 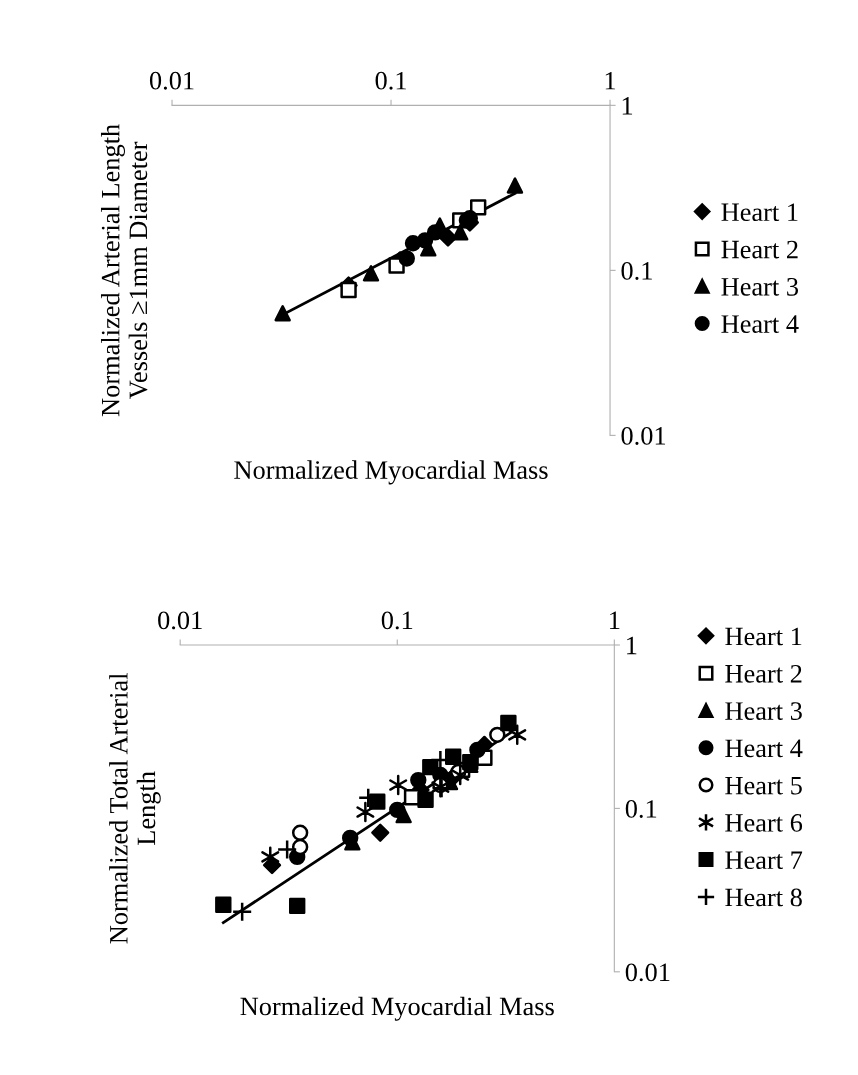 I want to click on y-axis-title: Normalized Total Arterial Length, so click(x=135, y=808).